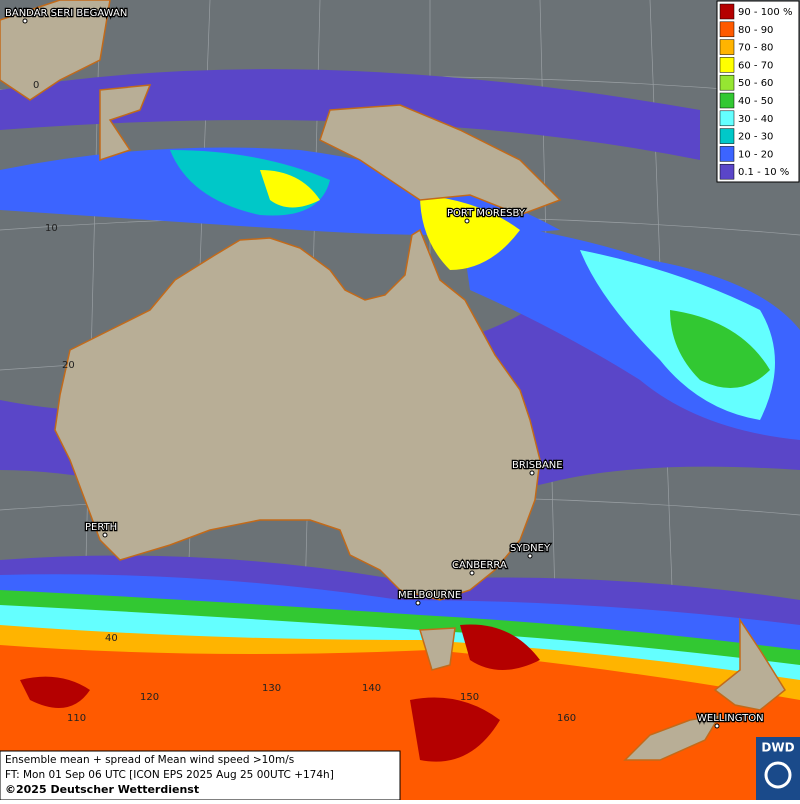 The height and width of the screenshot is (804, 800). I want to click on grid-label: 110, so click(76, 718).